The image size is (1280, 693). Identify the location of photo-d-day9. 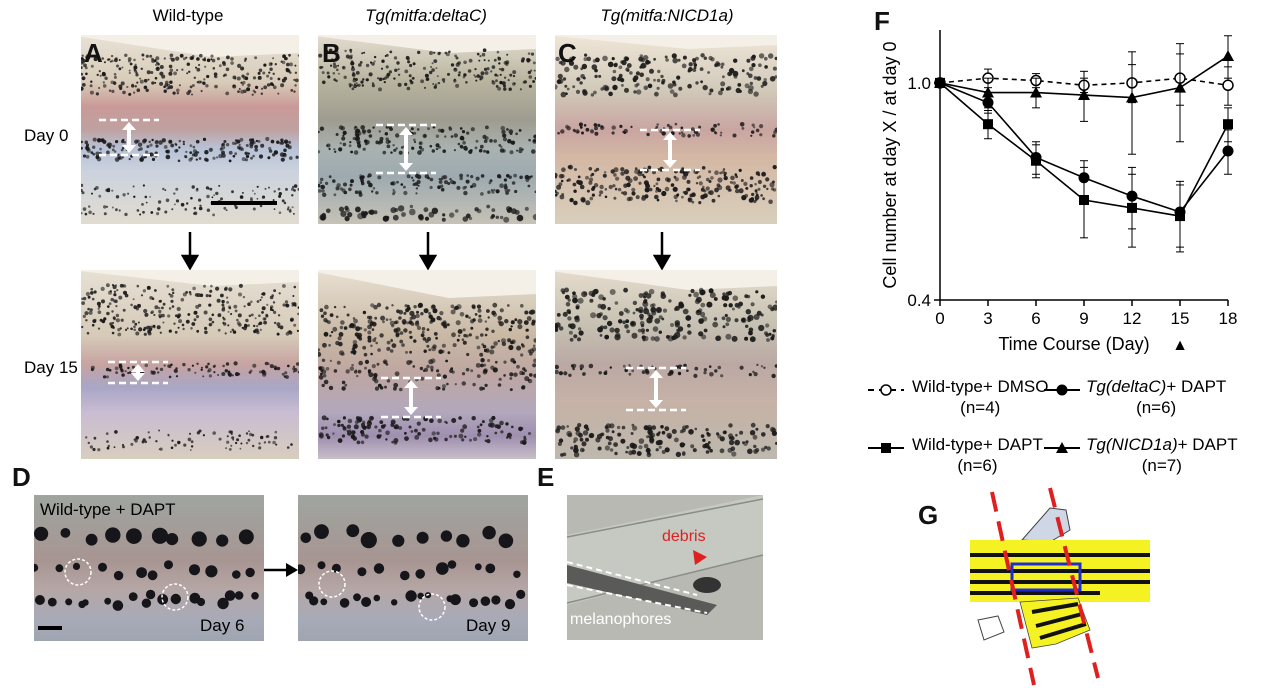
(413, 568).